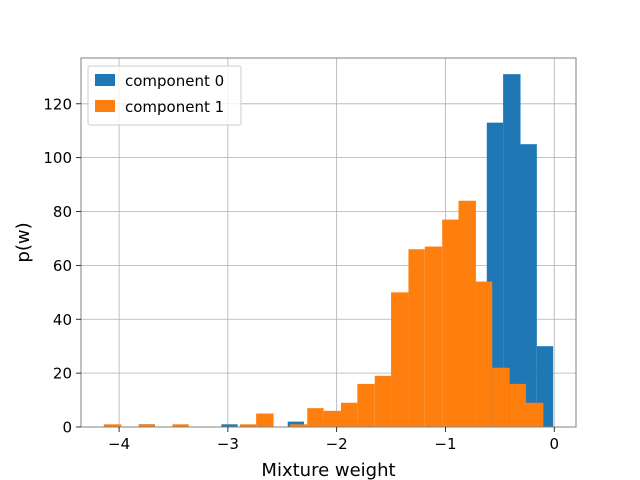 This screenshot has width=640, height=480. I want to click on y-axis-ticks: 0 20 40 60 80 100 120, so click(62, 266).